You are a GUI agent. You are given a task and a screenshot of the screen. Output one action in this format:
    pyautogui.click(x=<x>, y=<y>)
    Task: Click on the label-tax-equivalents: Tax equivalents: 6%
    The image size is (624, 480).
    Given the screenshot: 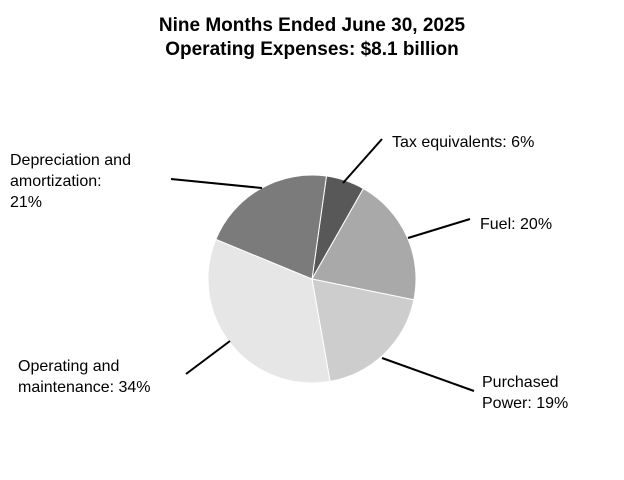 What is the action you would take?
    pyautogui.click(x=463, y=142)
    